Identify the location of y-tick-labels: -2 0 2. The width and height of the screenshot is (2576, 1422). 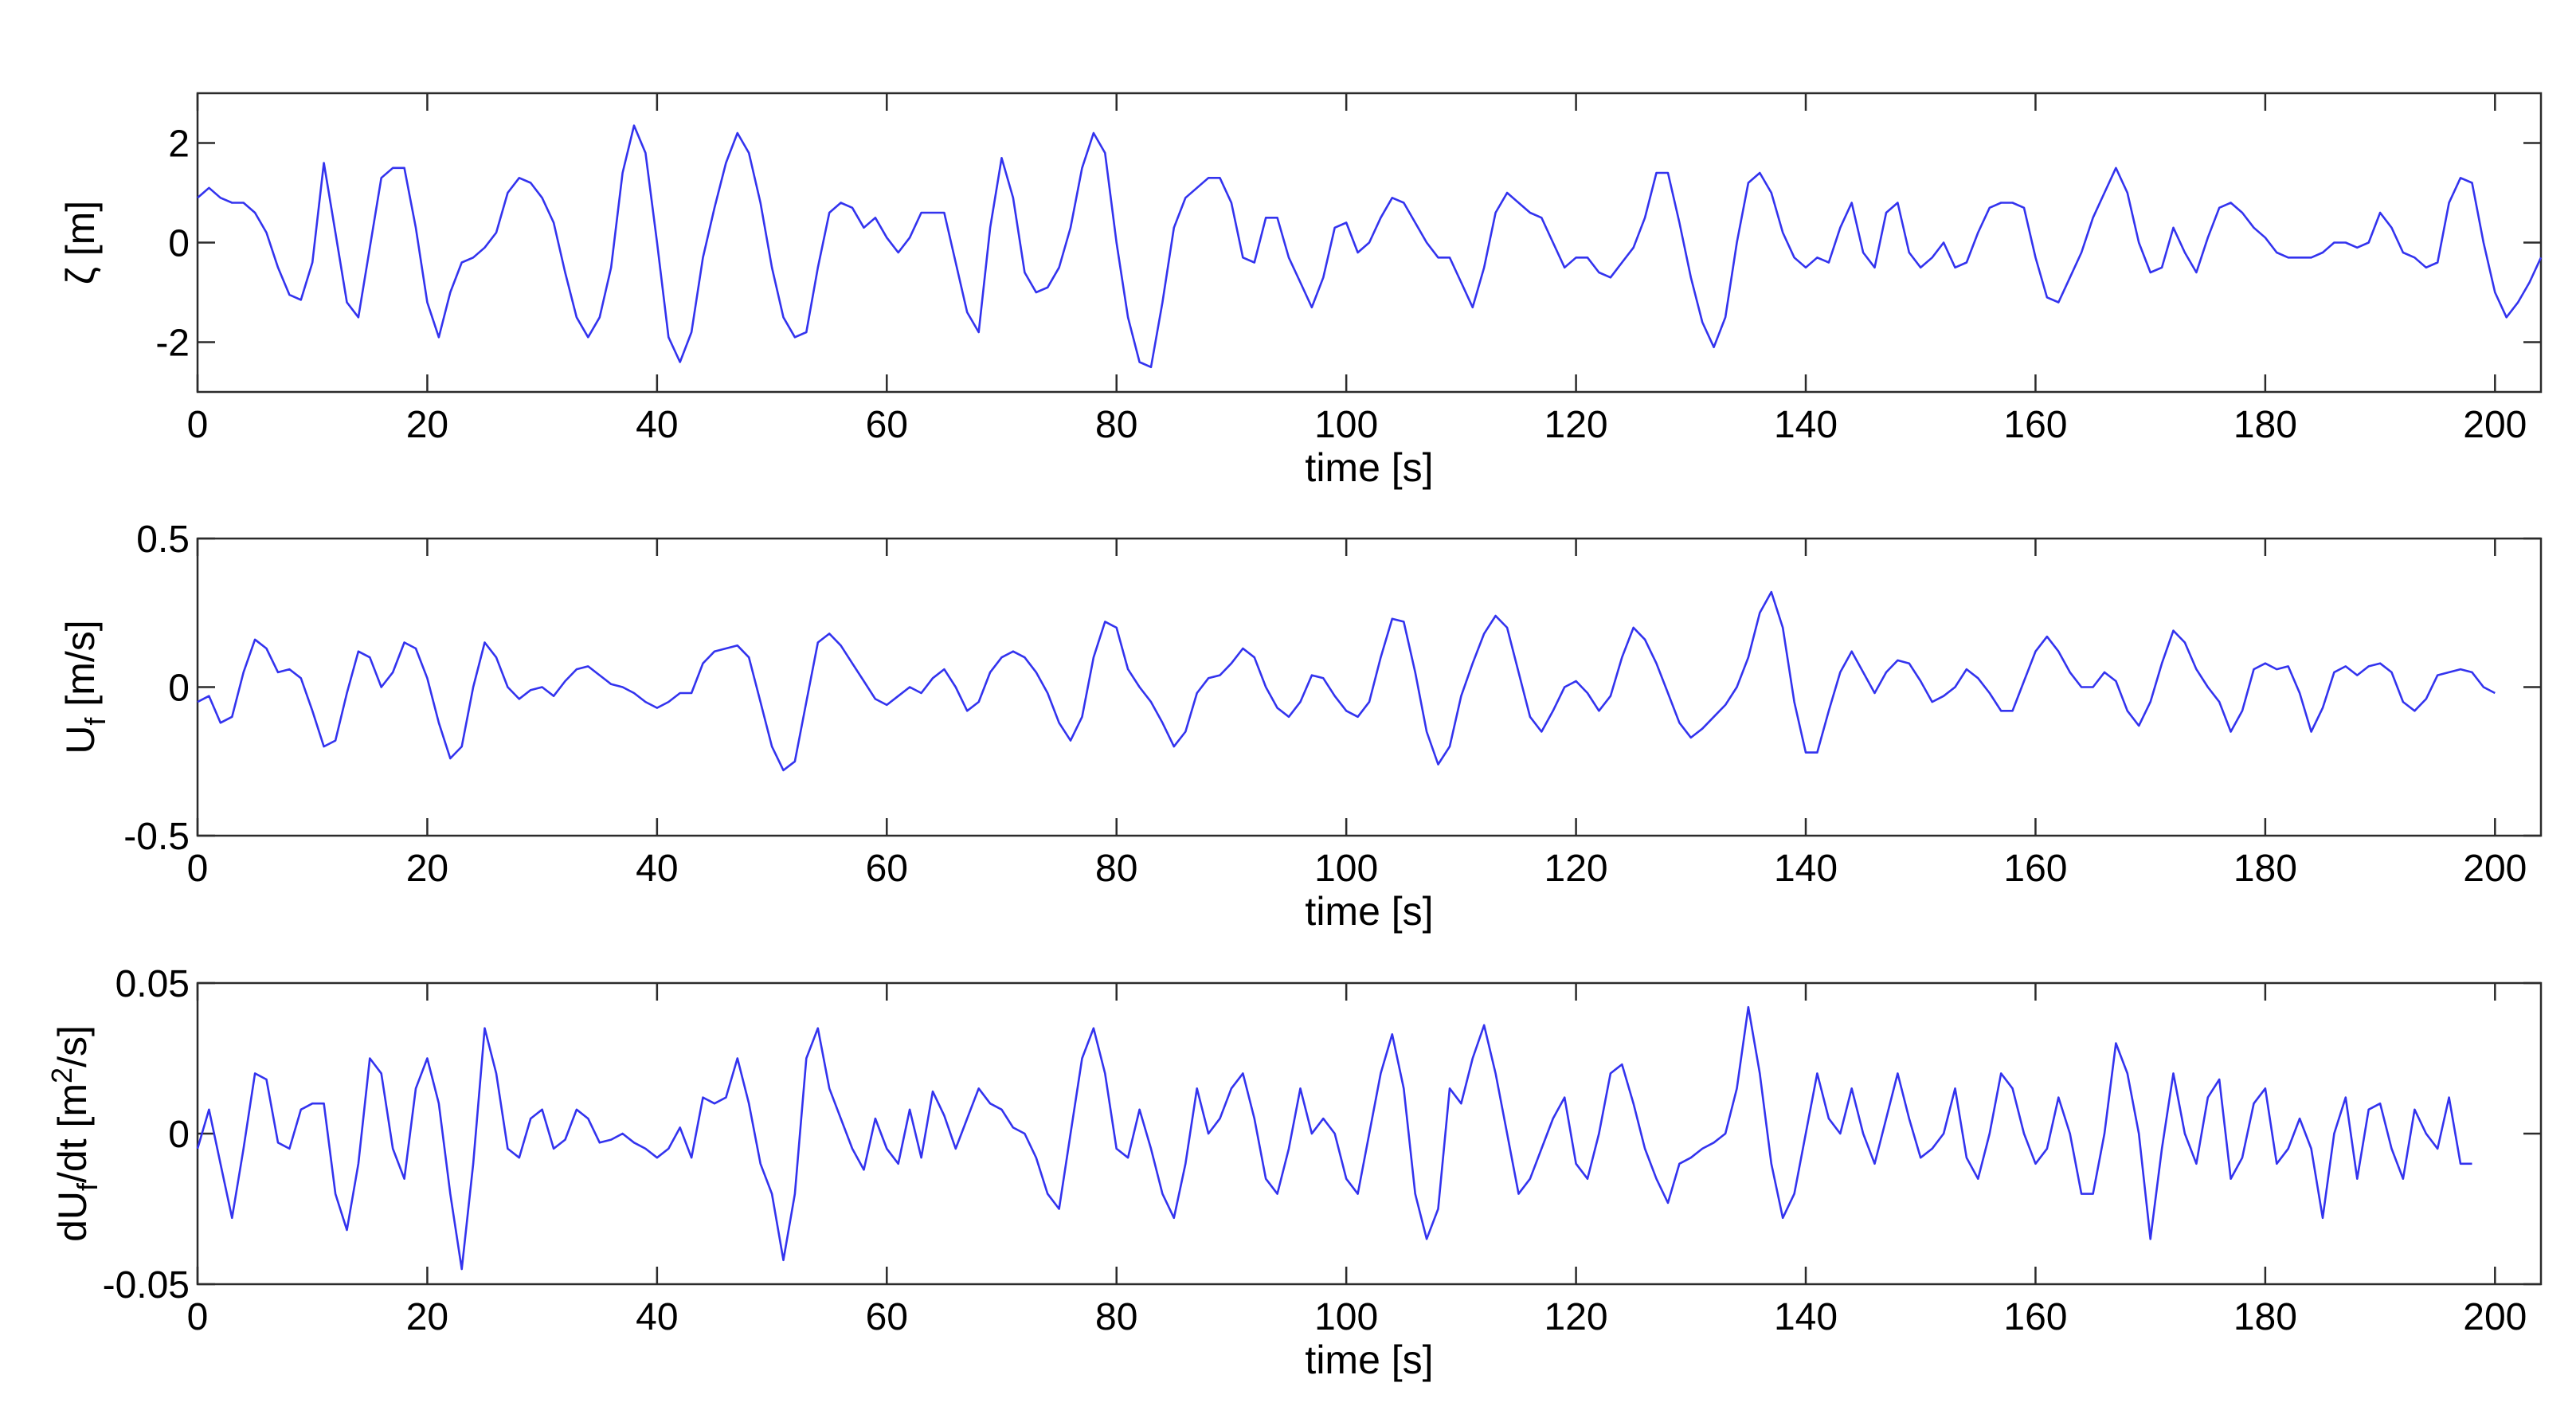
(172, 244).